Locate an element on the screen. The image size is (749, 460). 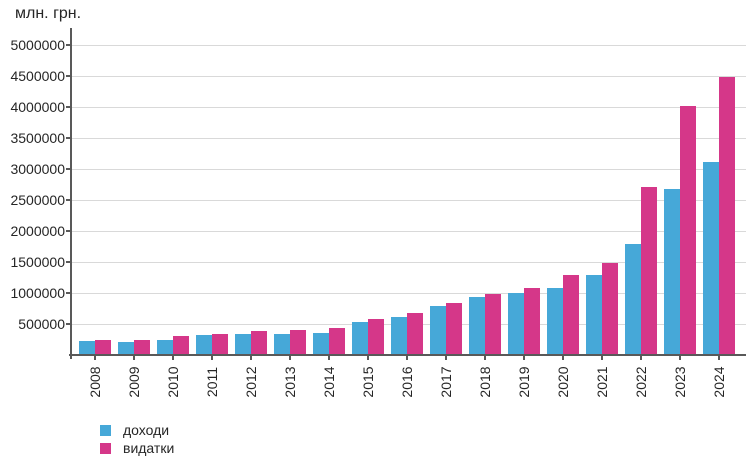
bar-видатки-2017 is located at coordinates (454, 329).